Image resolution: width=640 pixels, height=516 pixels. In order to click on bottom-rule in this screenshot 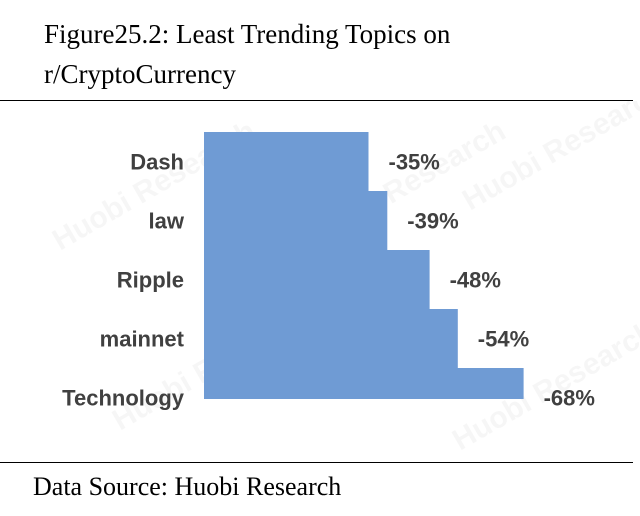, I will do `click(316, 462)`.